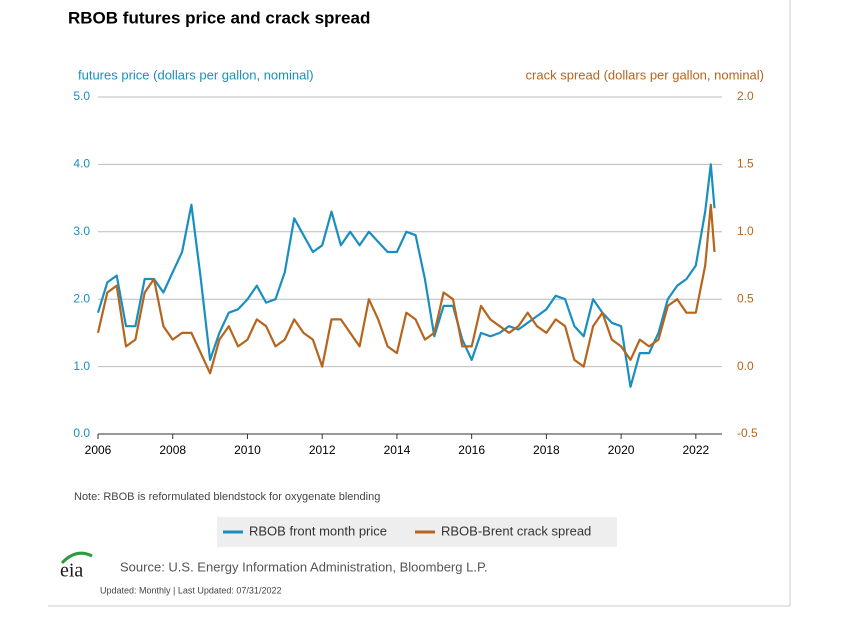 This screenshot has height=618, width=850. Describe the element at coordinates (98, 450) in the screenshot. I see `x-tick-label: 2006` at that location.